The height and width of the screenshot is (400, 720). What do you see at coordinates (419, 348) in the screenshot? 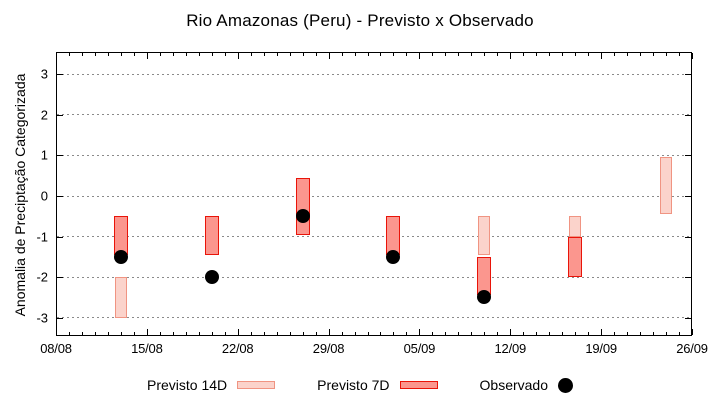
I see `x-tick-label: 05/09` at bounding box center [419, 348].